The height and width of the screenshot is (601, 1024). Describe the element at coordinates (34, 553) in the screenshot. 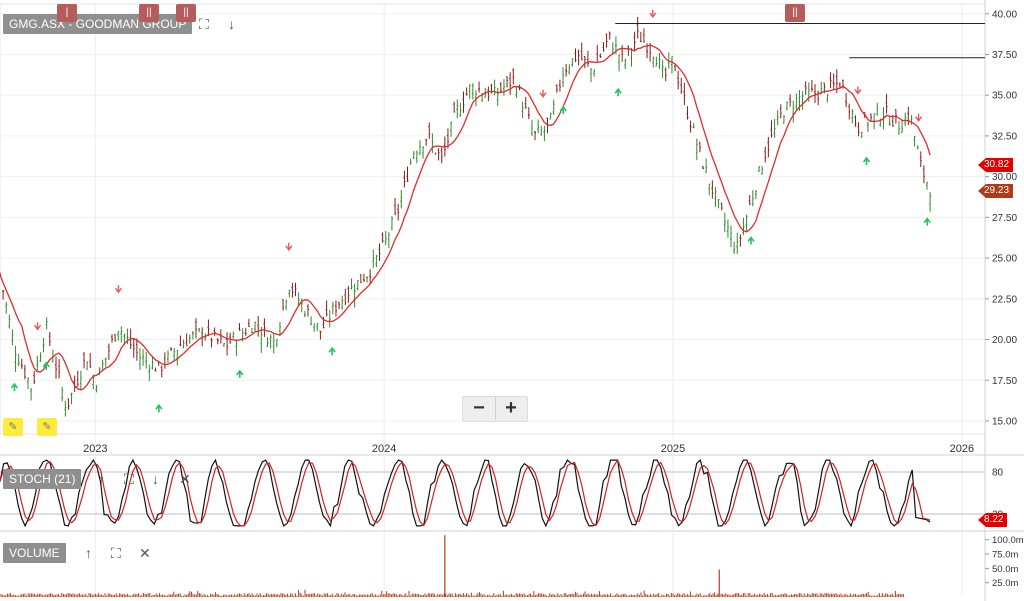

I see `volume-title: VOLUME` at that location.